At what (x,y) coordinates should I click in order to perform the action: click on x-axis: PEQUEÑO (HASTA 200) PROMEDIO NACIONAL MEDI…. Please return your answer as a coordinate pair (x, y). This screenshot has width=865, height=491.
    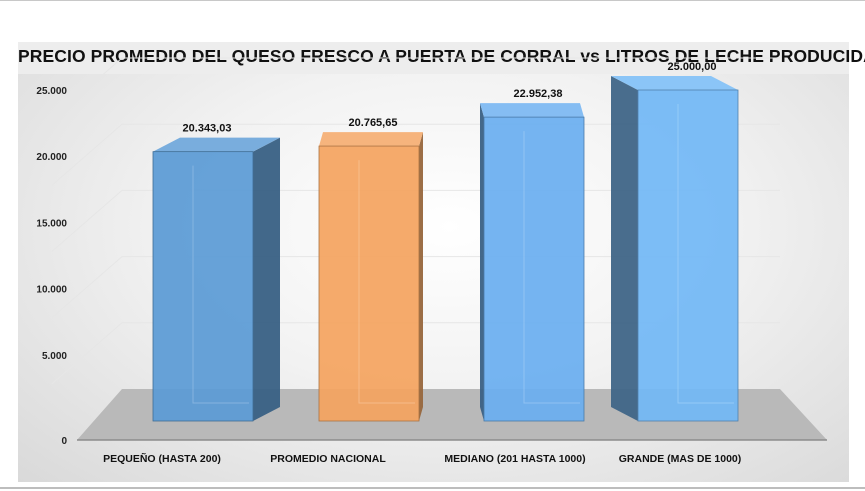
    Looking at the image, I should click on (422, 458).